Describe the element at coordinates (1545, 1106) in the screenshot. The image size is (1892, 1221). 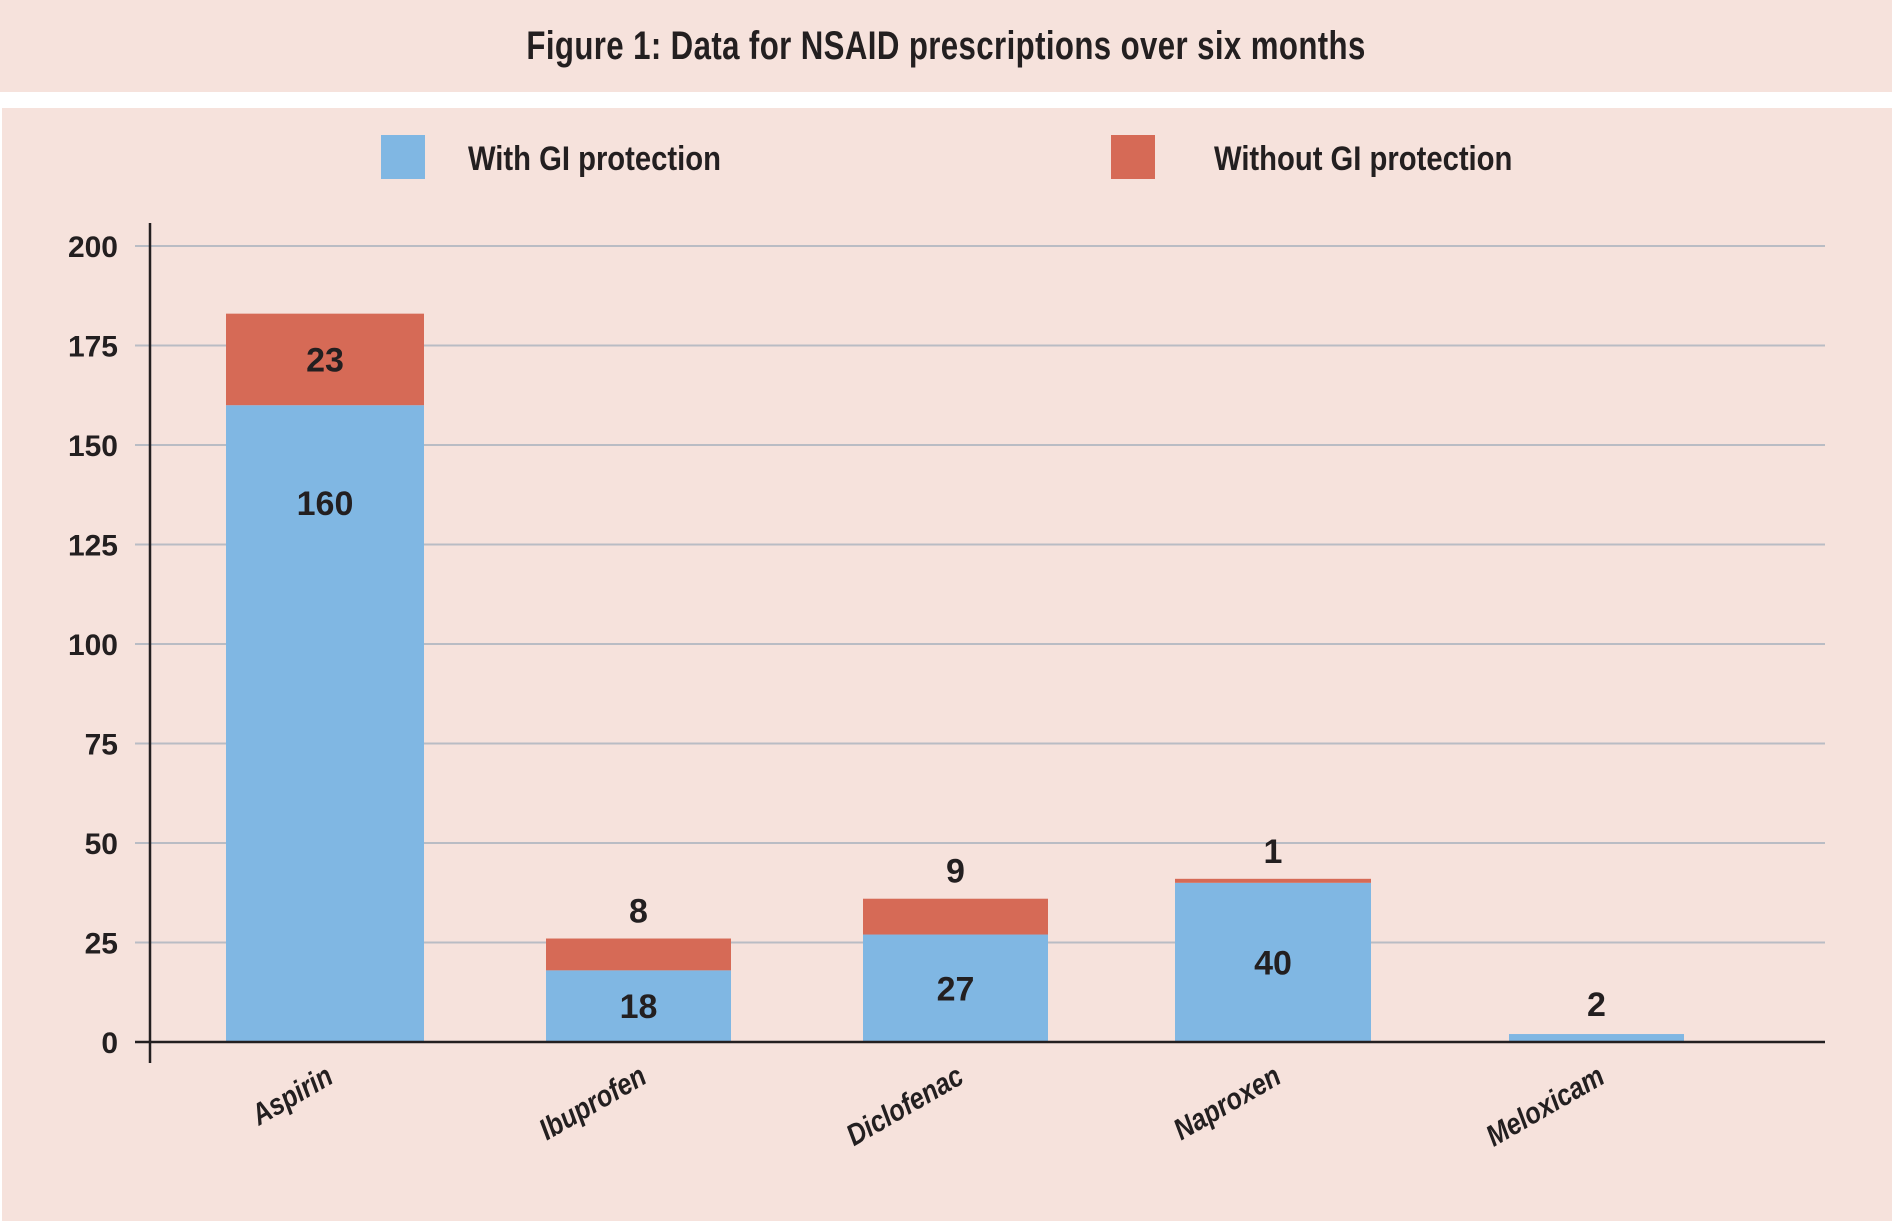
I see `x-tick-label-meloxicam: Meloxicam` at that location.